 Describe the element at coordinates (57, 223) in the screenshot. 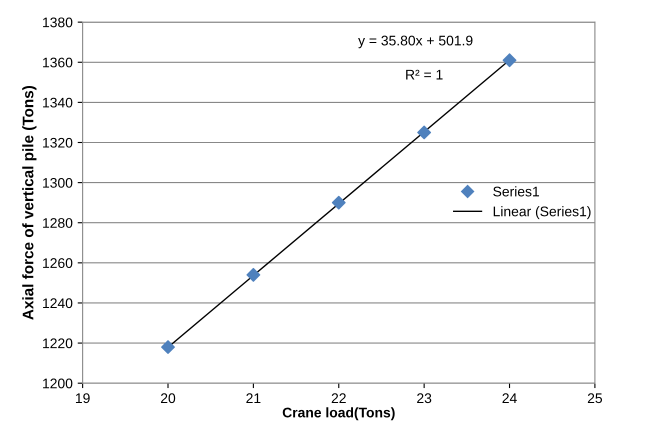

I see `y-tick-label: 1280` at that location.